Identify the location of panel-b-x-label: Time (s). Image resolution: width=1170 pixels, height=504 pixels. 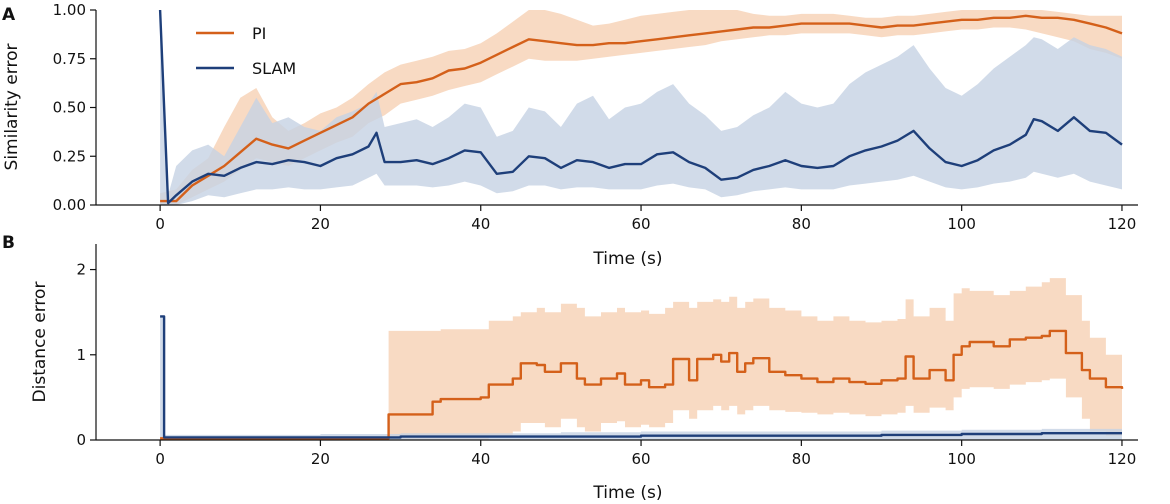
(627, 493).